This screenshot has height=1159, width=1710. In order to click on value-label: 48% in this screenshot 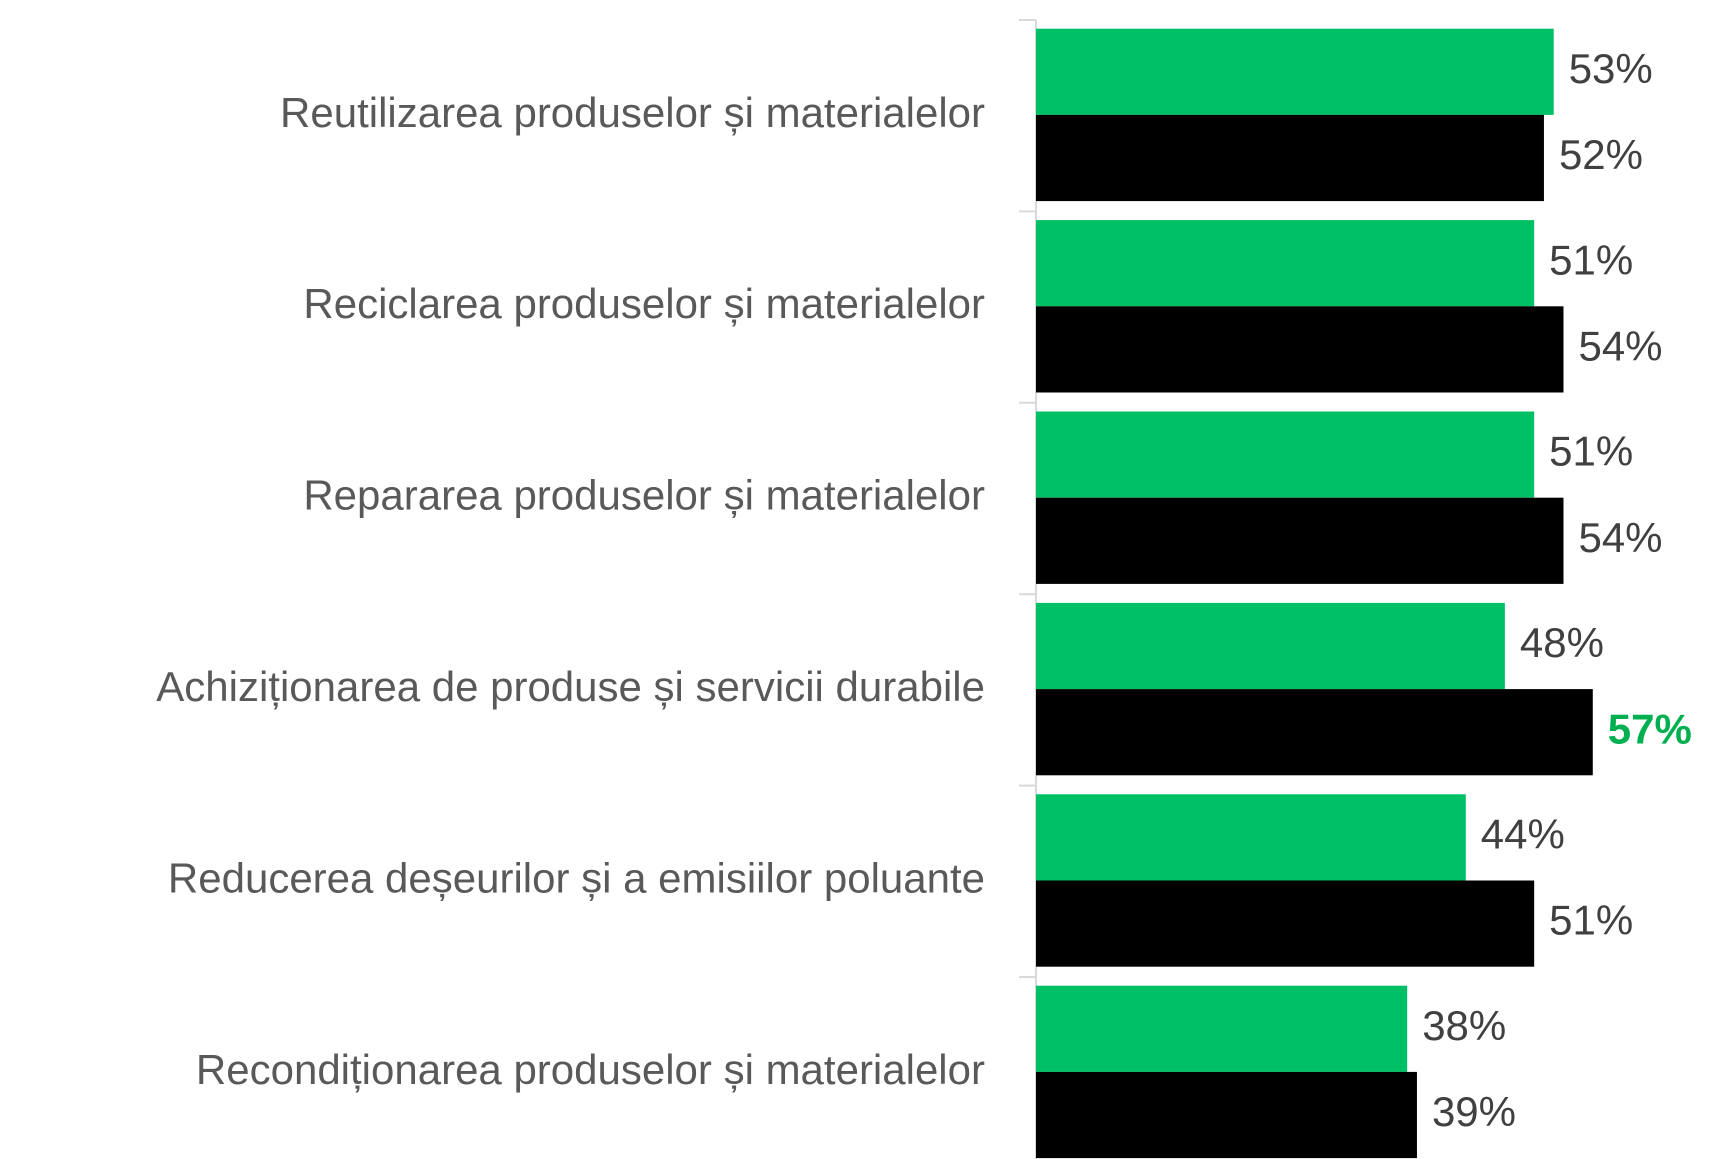, I will do `click(1562, 642)`.